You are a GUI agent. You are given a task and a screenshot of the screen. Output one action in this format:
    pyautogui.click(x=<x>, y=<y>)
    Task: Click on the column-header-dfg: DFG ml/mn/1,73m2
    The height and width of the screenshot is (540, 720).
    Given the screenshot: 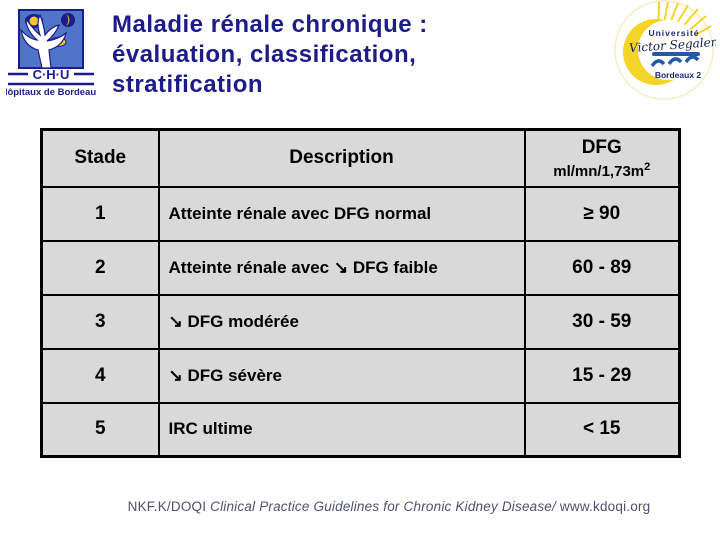 What is the action you would take?
    pyautogui.click(x=602, y=158)
    